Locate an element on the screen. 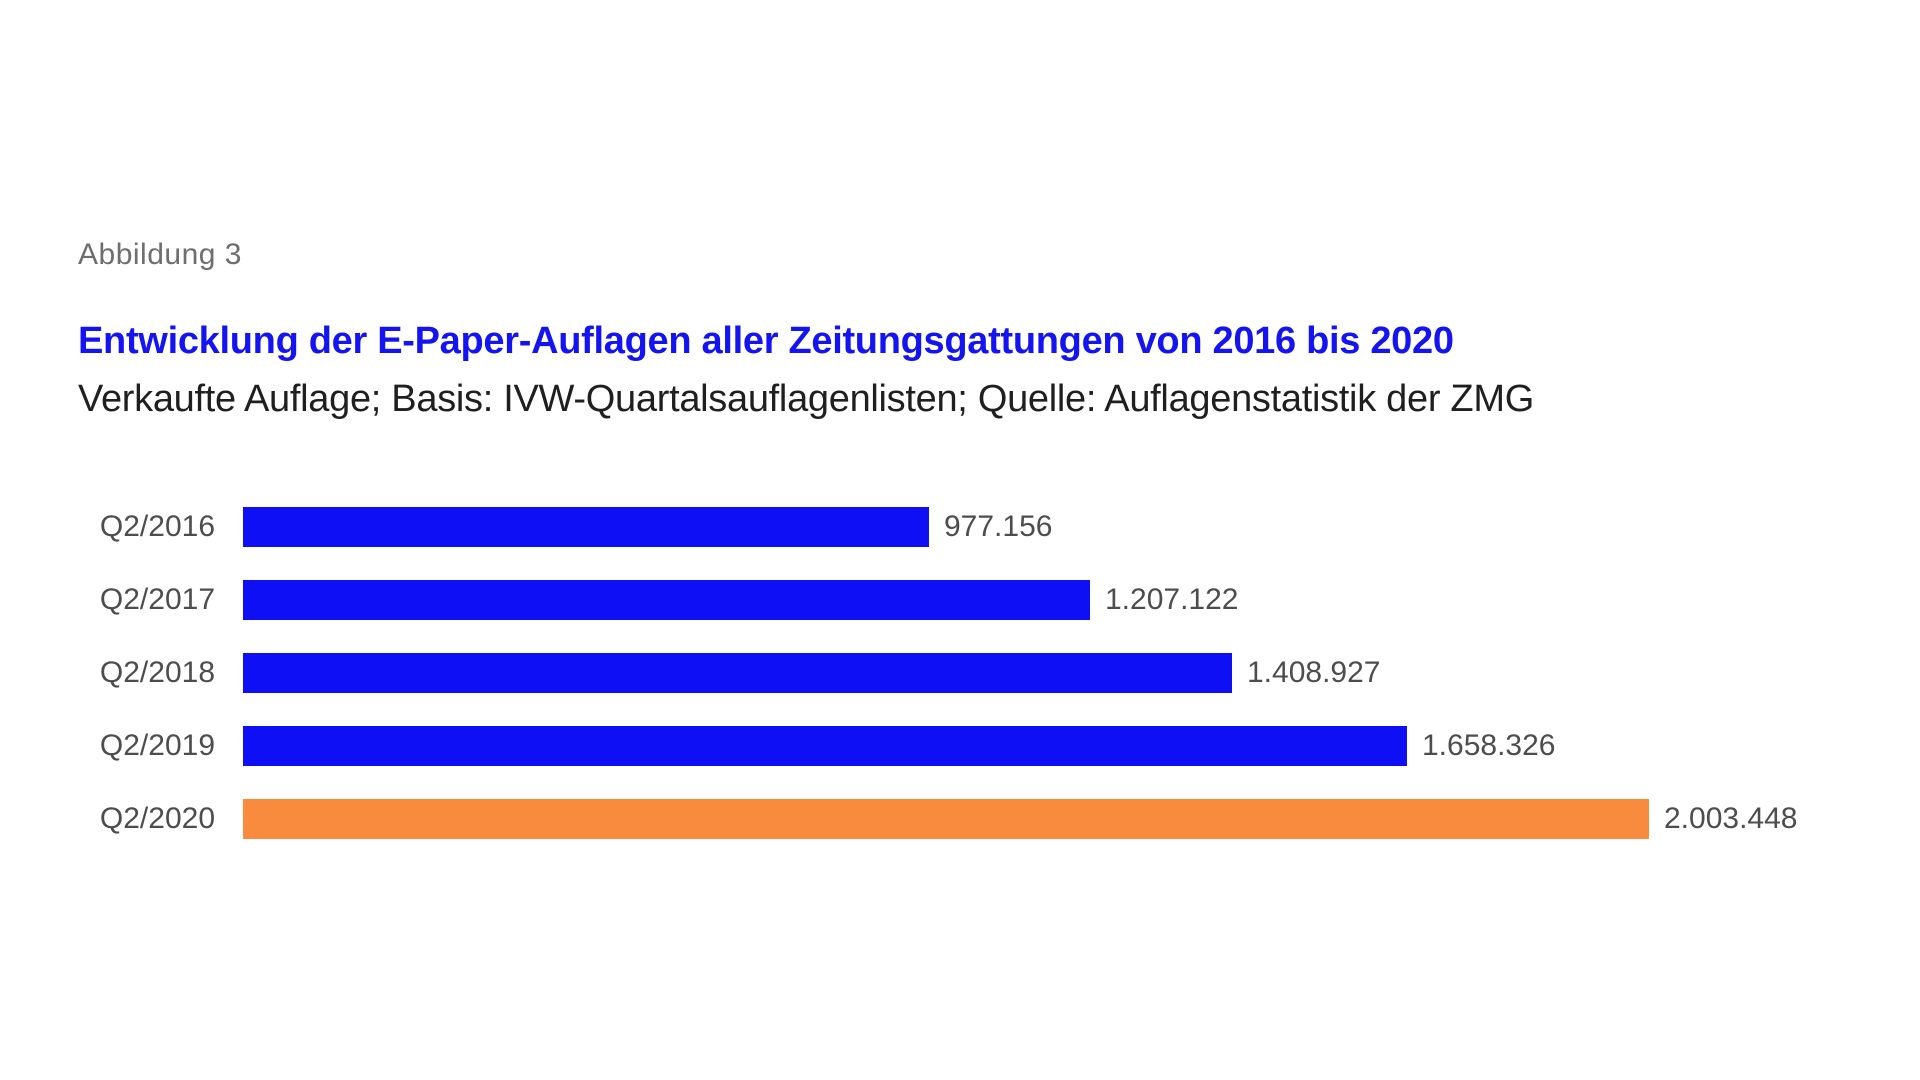 The height and width of the screenshot is (1080, 1920). bar-row: Q2/2017 1.207.122 is located at coordinates (978, 600).